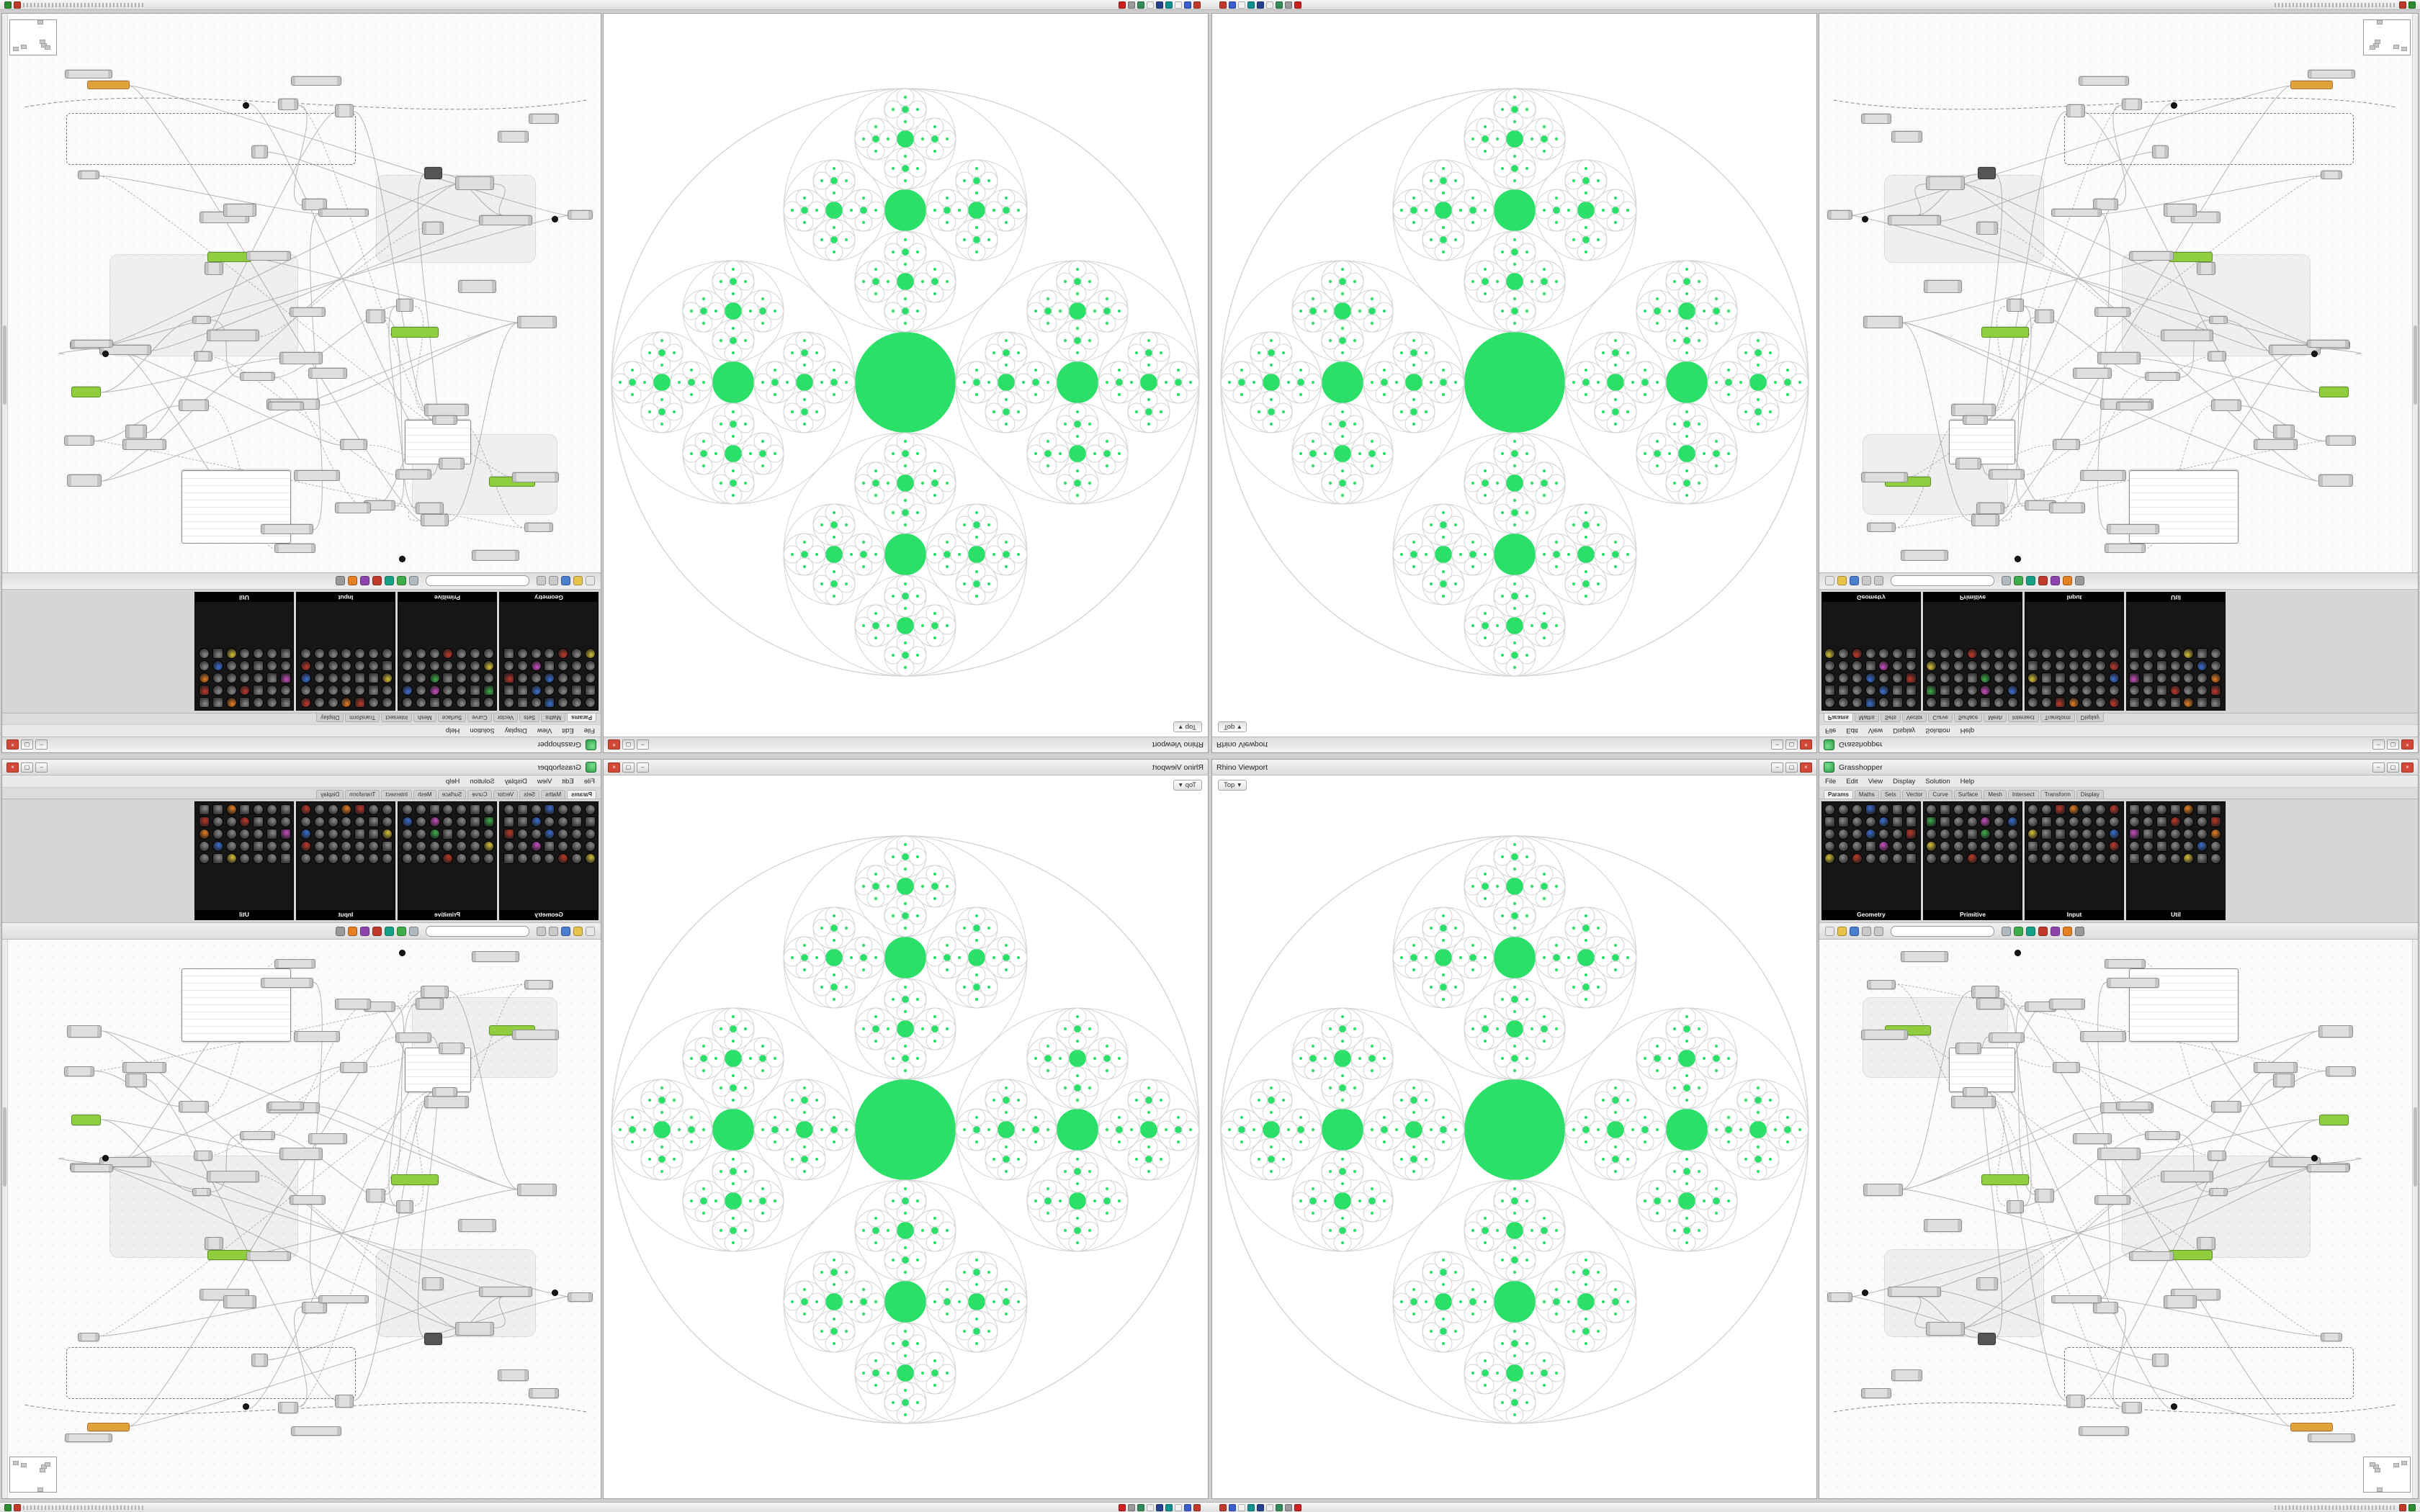 The width and height of the screenshot is (2420, 1512). I want to click on new-file-icon, so click(1830, 931).